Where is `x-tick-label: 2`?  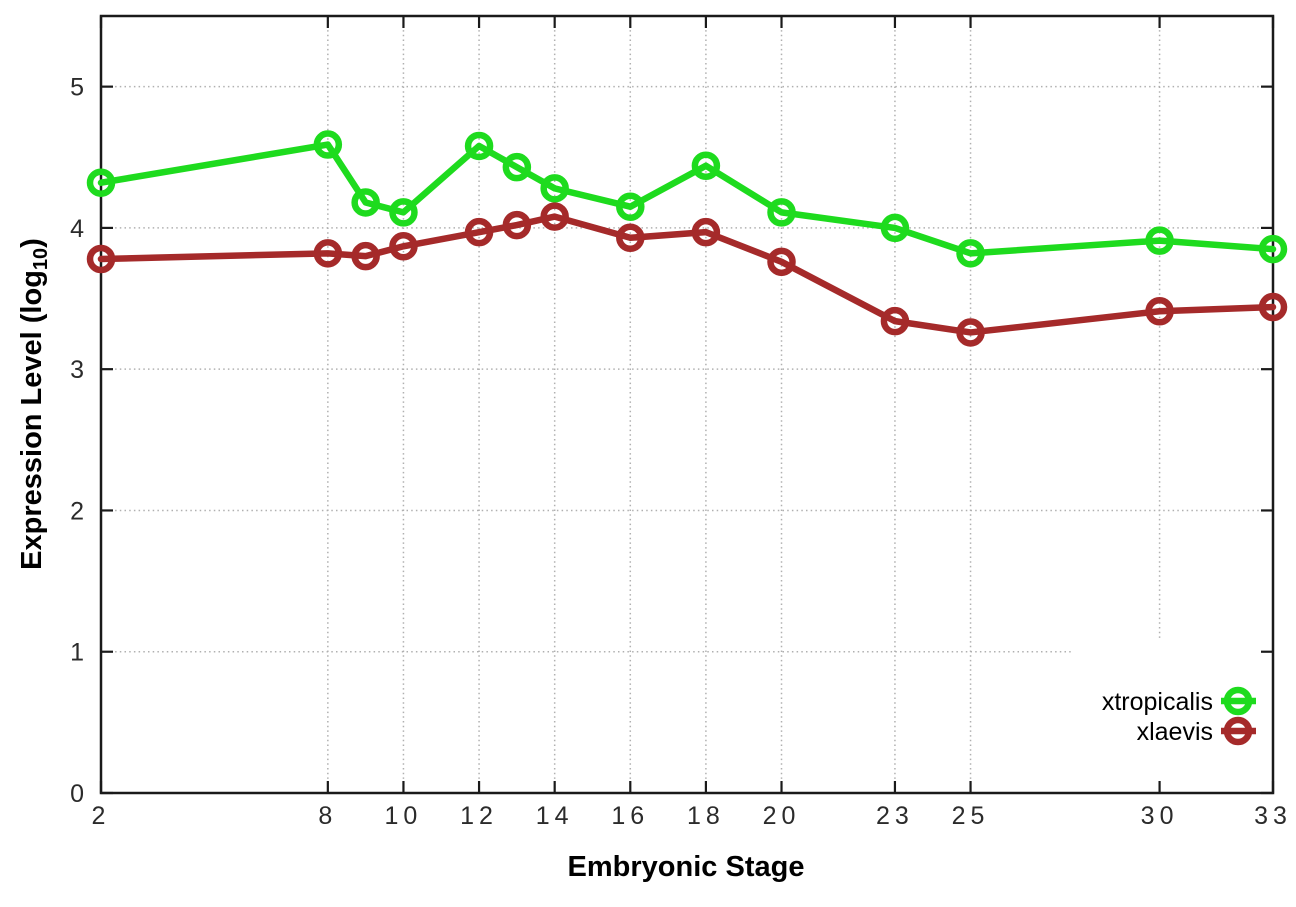
x-tick-label: 2 is located at coordinates (101, 816).